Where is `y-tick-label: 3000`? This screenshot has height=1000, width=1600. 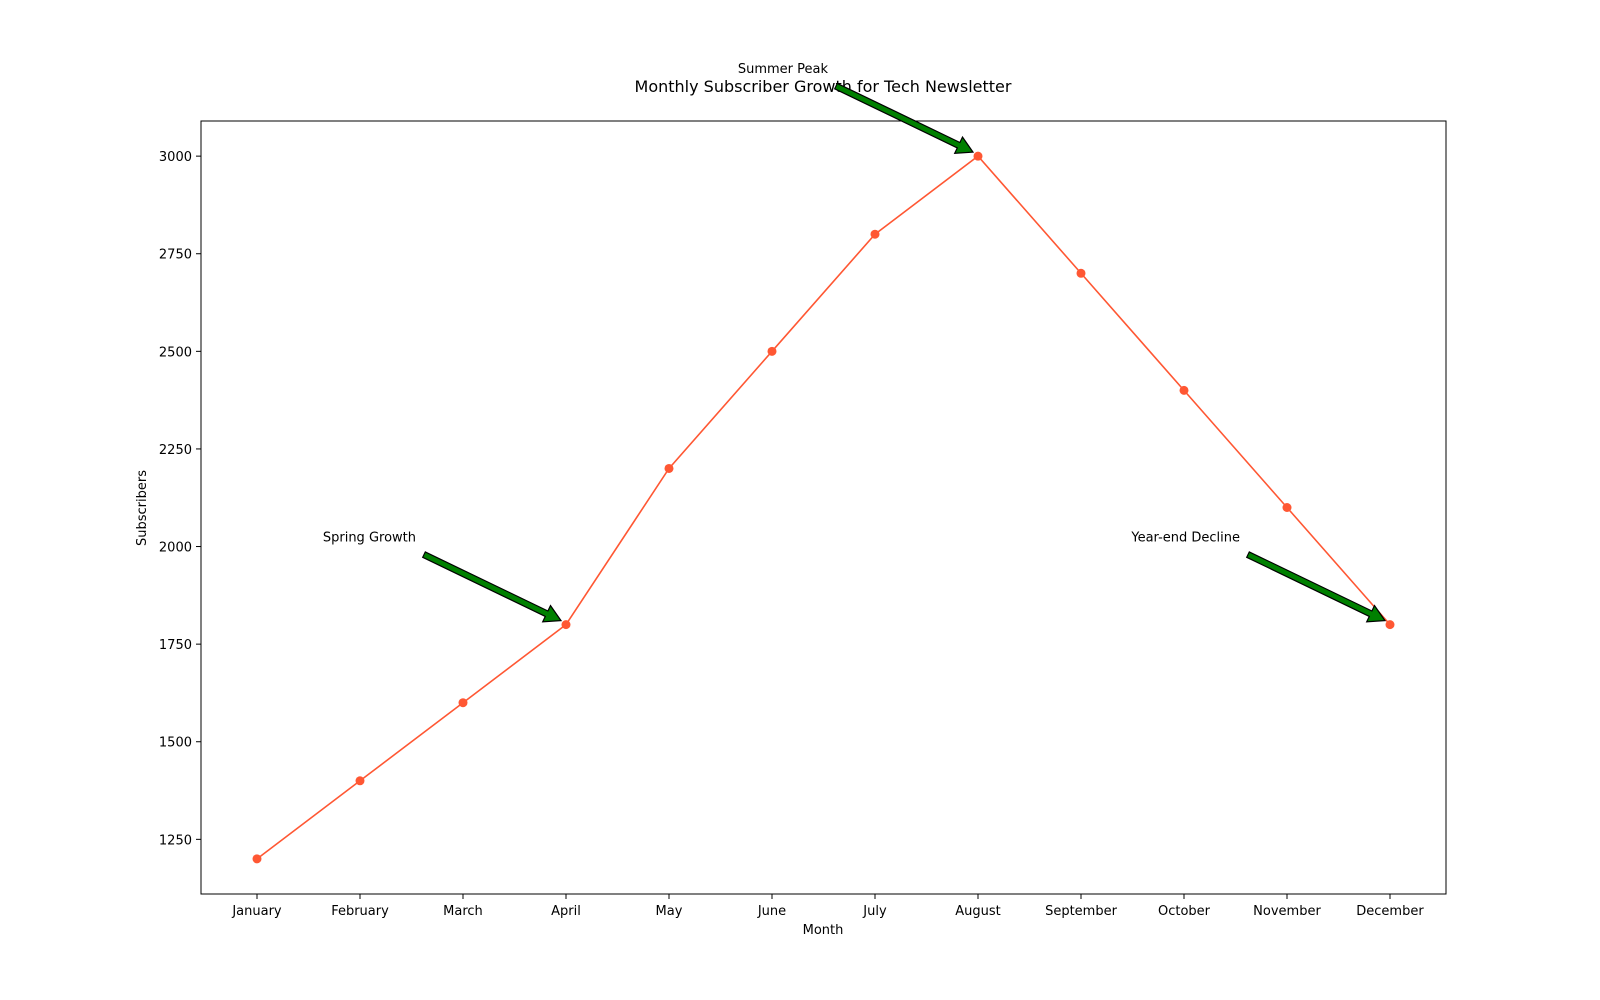
y-tick-label: 3000 is located at coordinates (175, 157).